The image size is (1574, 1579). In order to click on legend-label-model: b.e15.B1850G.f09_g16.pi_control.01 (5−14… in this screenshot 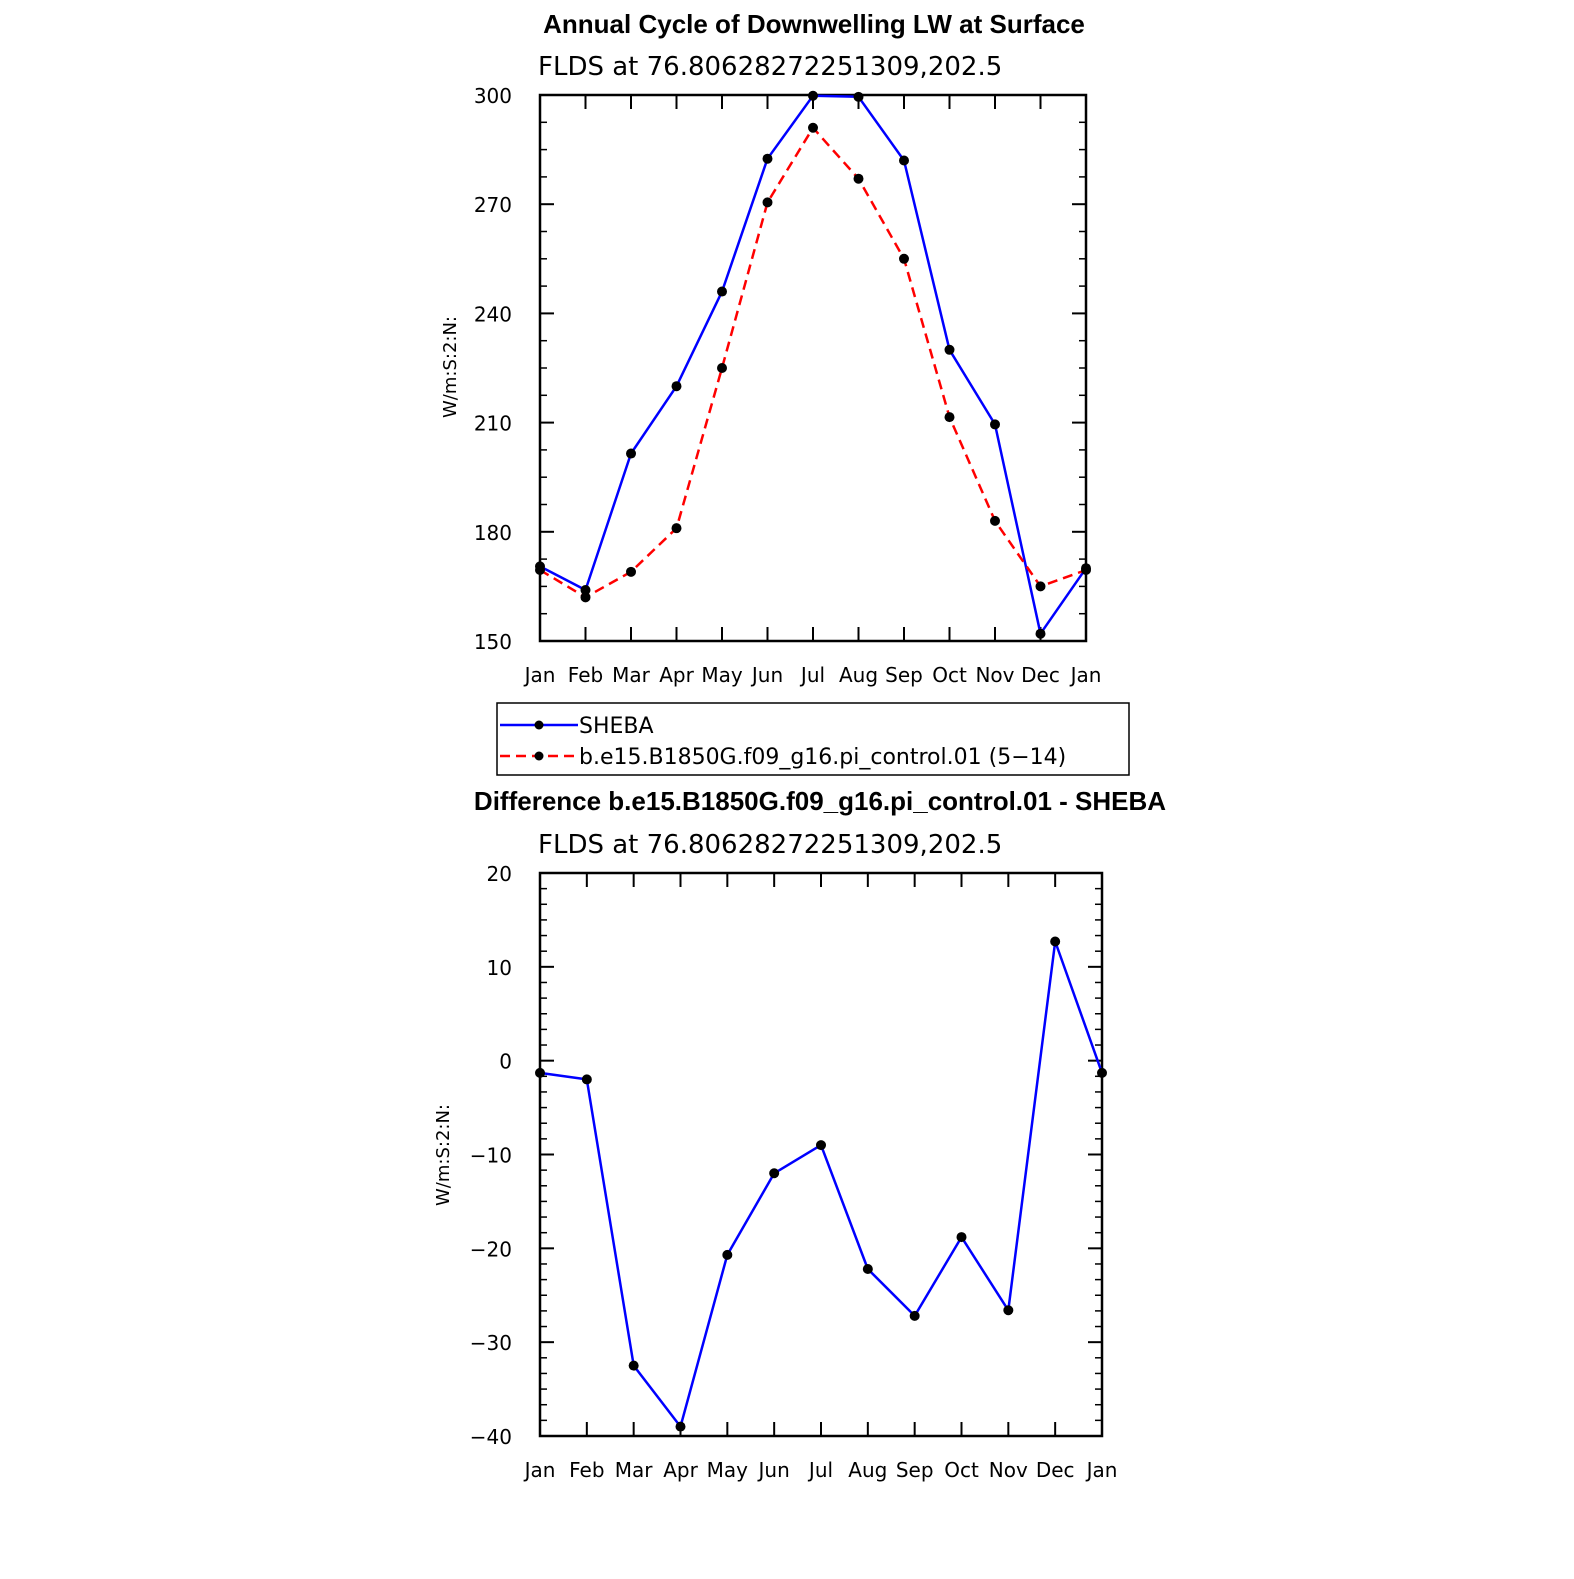, I will do `click(822, 757)`.